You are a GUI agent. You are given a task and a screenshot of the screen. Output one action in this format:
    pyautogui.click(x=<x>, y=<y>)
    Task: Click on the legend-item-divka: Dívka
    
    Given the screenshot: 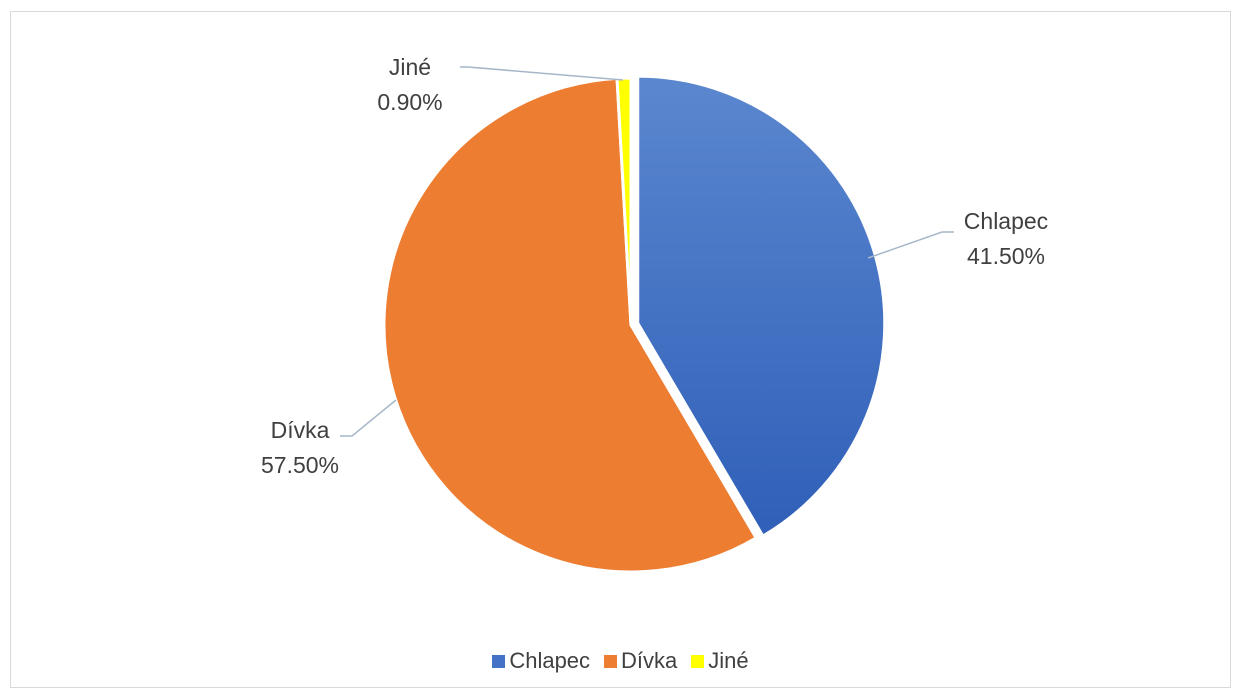 What is the action you would take?
    pyautogui.click(x=640, y=661)
    